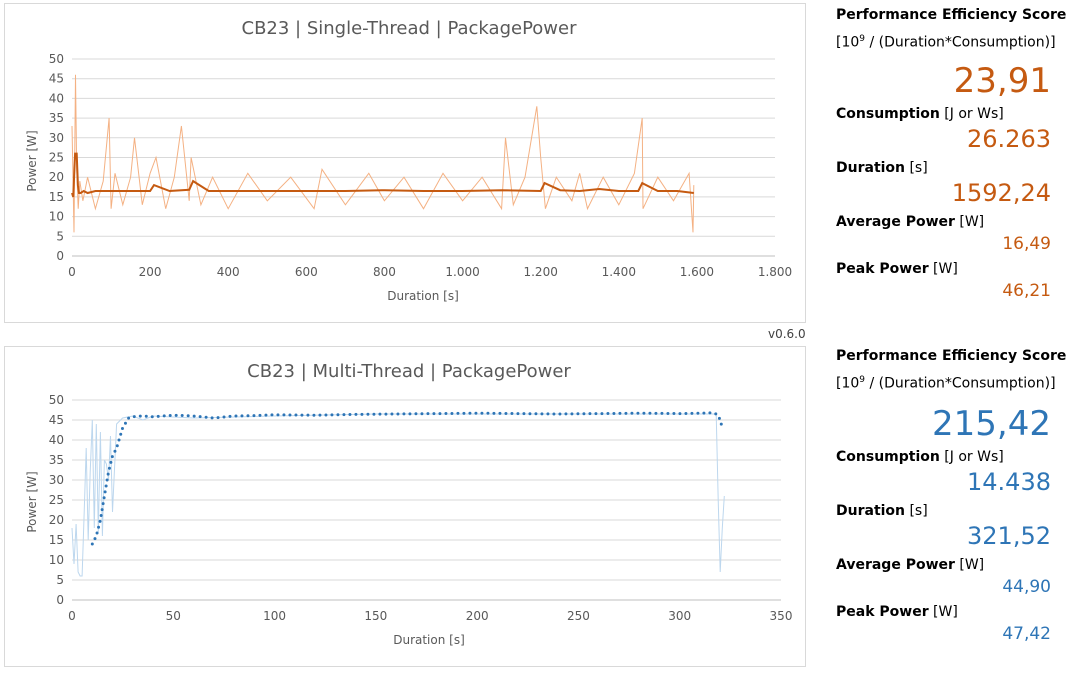 The image size is (1082, 677). Describe the element at coordinates (462, 272) in the screenshot. I see `x-tick-label: 1.000` at that location.